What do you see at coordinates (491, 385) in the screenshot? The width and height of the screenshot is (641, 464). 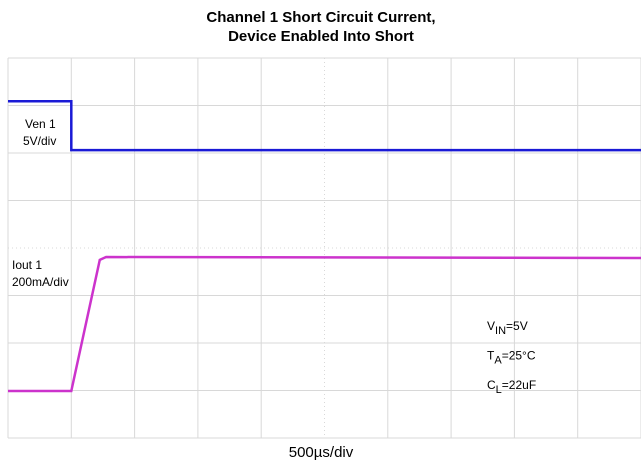 I see `annotation-main: C` at bounding box center [491, 385].